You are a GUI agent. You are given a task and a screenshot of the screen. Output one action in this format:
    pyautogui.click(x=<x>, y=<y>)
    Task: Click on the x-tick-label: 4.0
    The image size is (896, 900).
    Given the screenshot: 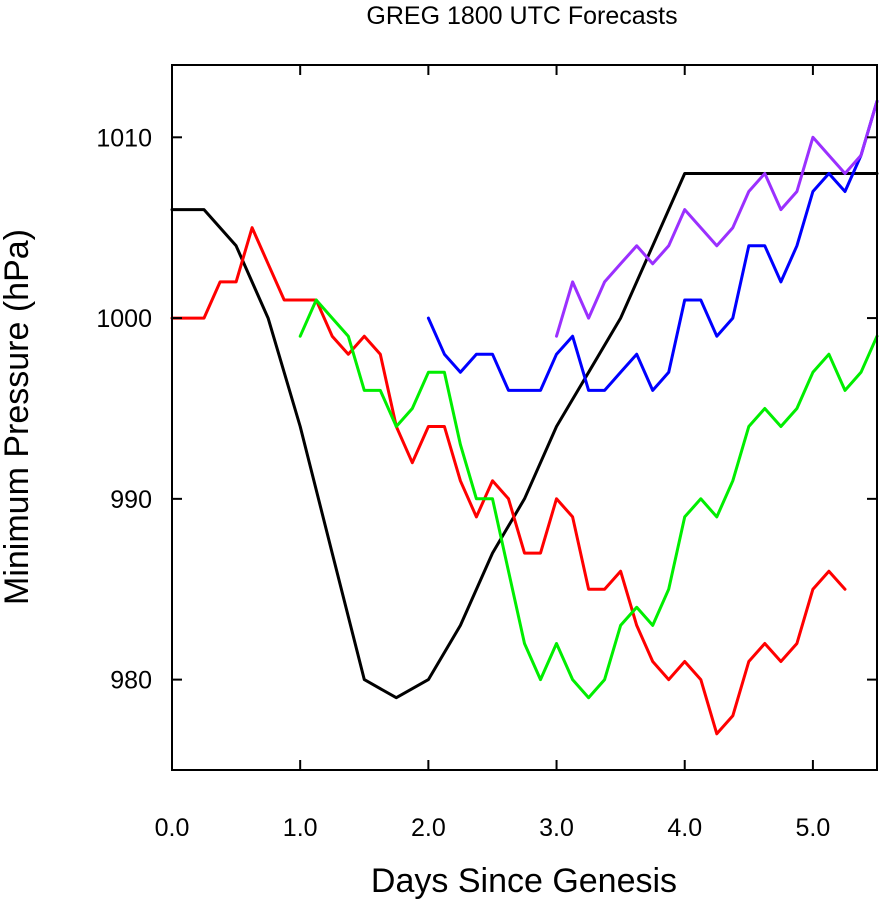 What is the action you would take?
    pyautogui.click(x=684, y=828)
    